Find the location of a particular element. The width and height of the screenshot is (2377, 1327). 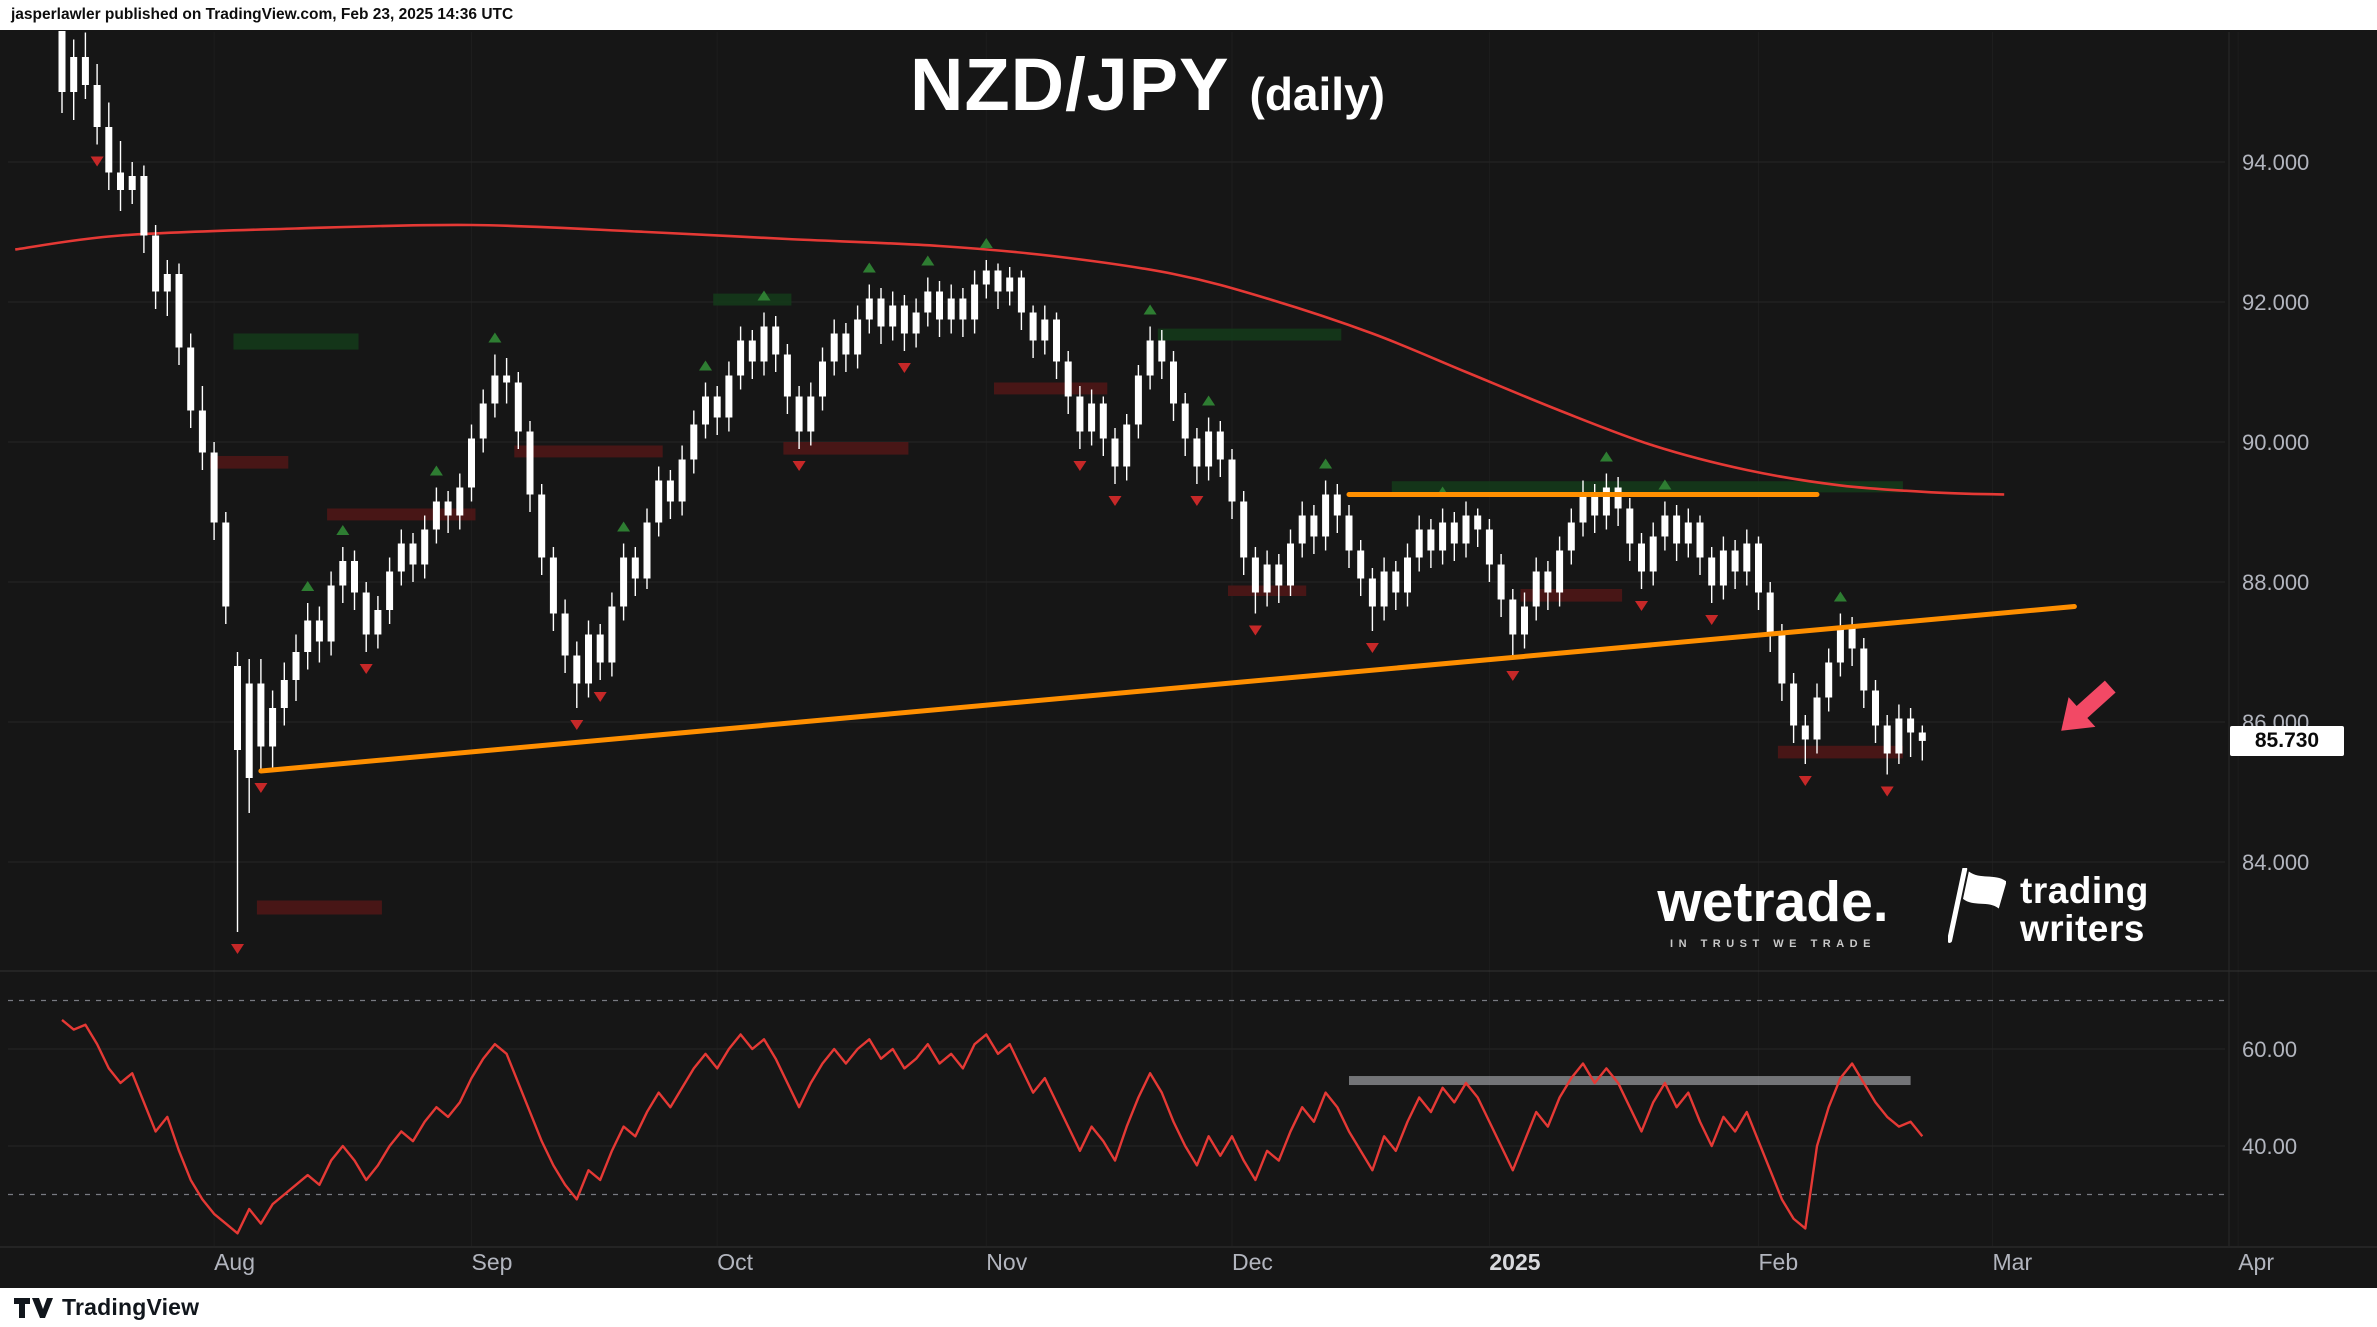

price-axis-label: 84.000 is located at coordinates (2275, 862).